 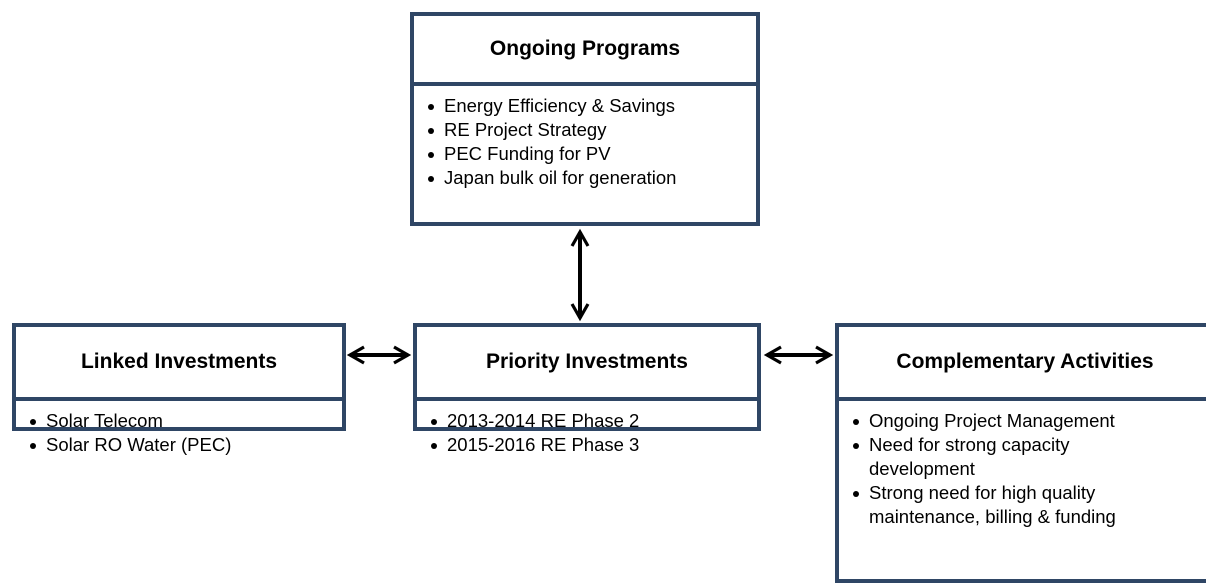 What do you see at coordinates (992, 516) in the screenshot?
I see `bullet-text: maintenance, billing & funding` at bounding box center [992, 516].